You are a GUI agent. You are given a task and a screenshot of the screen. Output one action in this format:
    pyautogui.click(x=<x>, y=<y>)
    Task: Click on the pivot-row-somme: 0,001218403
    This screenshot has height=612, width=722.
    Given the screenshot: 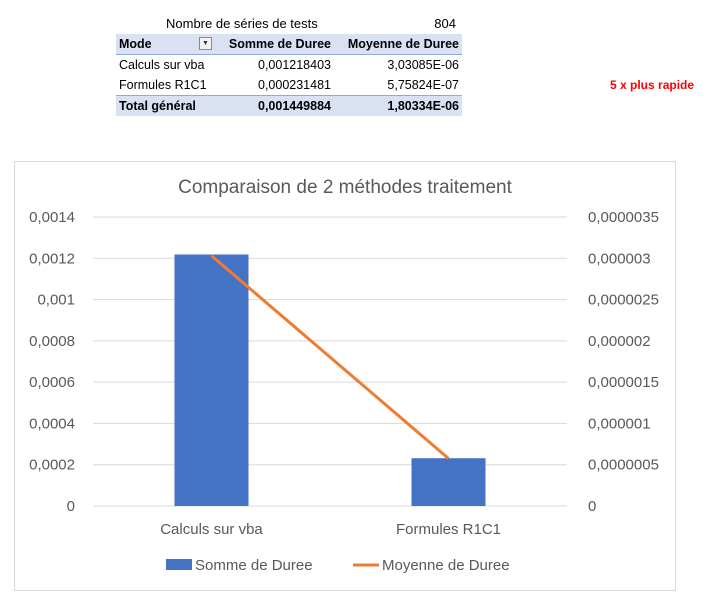 What is the action you would take?
    pyautogui.click(x=294, y=65)
    